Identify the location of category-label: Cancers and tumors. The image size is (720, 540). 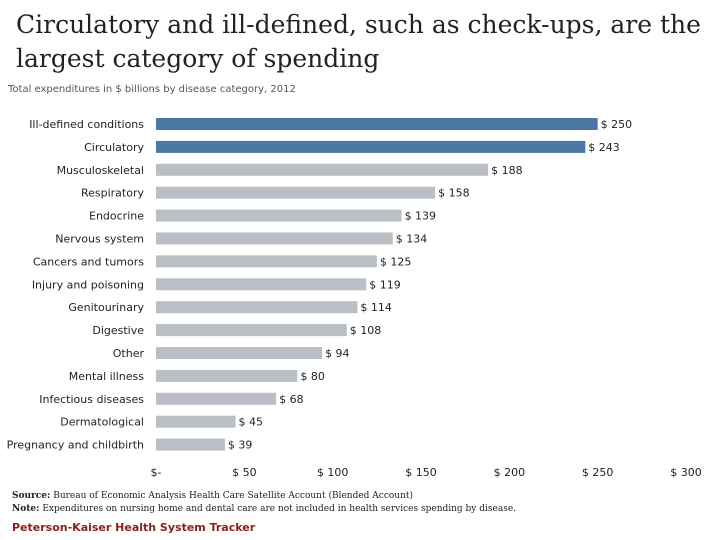
(88, 261).